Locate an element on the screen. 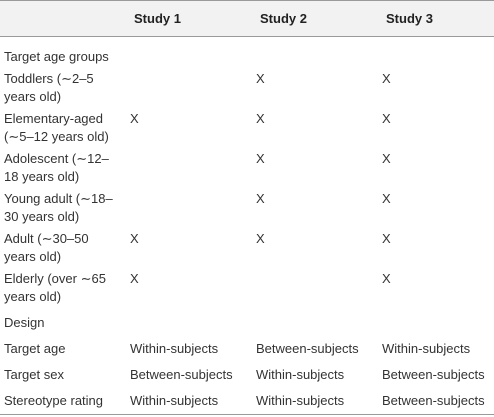 The height and width of the screenshot is (417, 494). table-row: Target age groups is located at coordinates (247, 52).